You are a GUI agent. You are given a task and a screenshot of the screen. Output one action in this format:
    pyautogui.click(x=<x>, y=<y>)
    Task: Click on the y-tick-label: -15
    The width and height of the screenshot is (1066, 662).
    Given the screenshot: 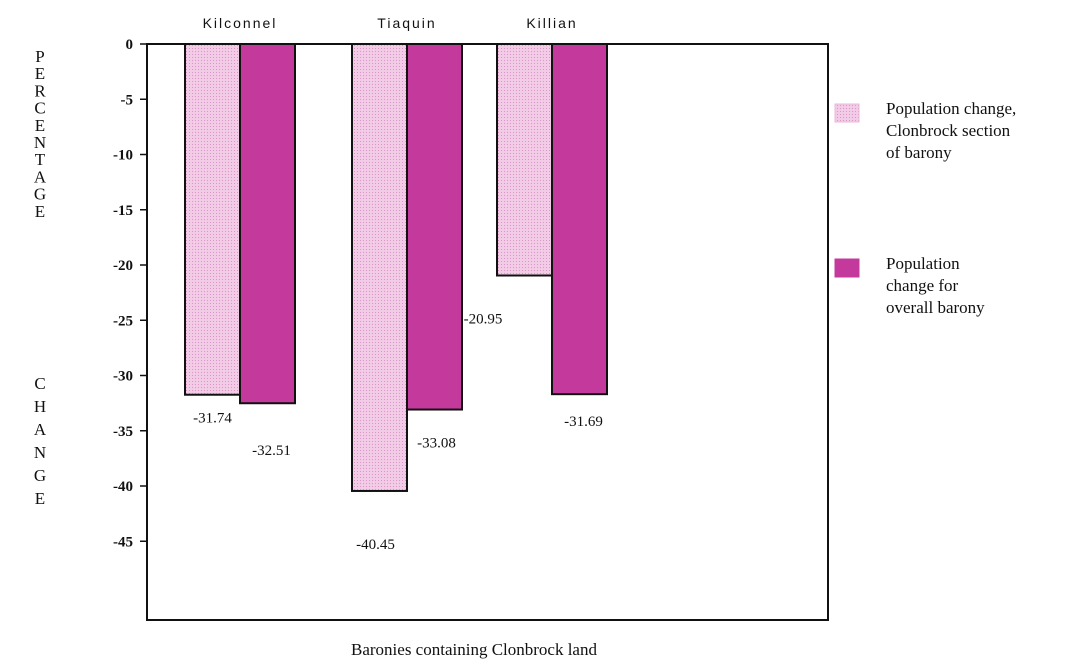 What is the action you would take?
    pyautogui.click(x=123, y=211)
    